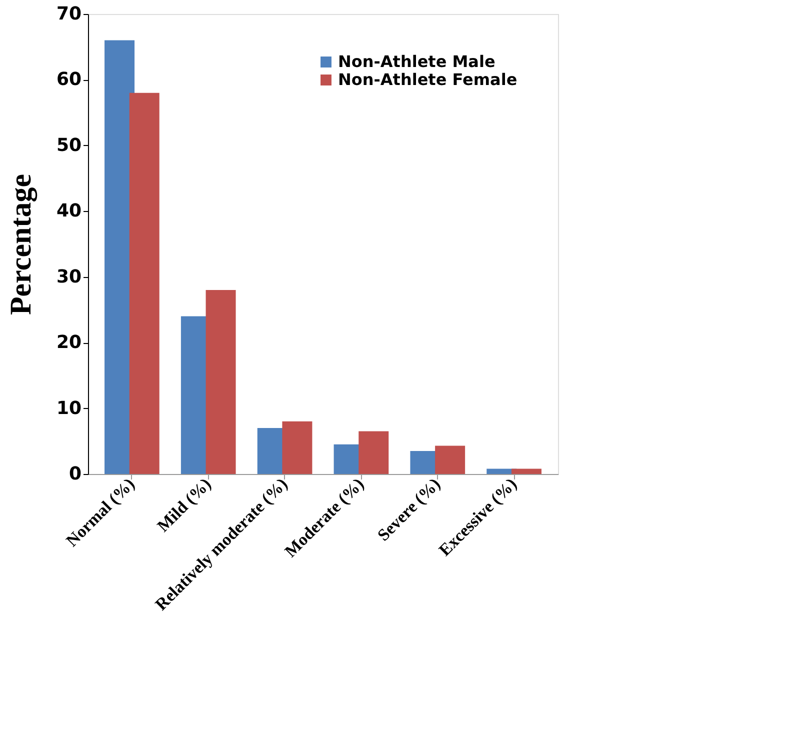 This screenshot has width=786, height=740. Describe the element at coordinates (69, 14) in the screenshot. I see `y-tick-label: 70` at that location.